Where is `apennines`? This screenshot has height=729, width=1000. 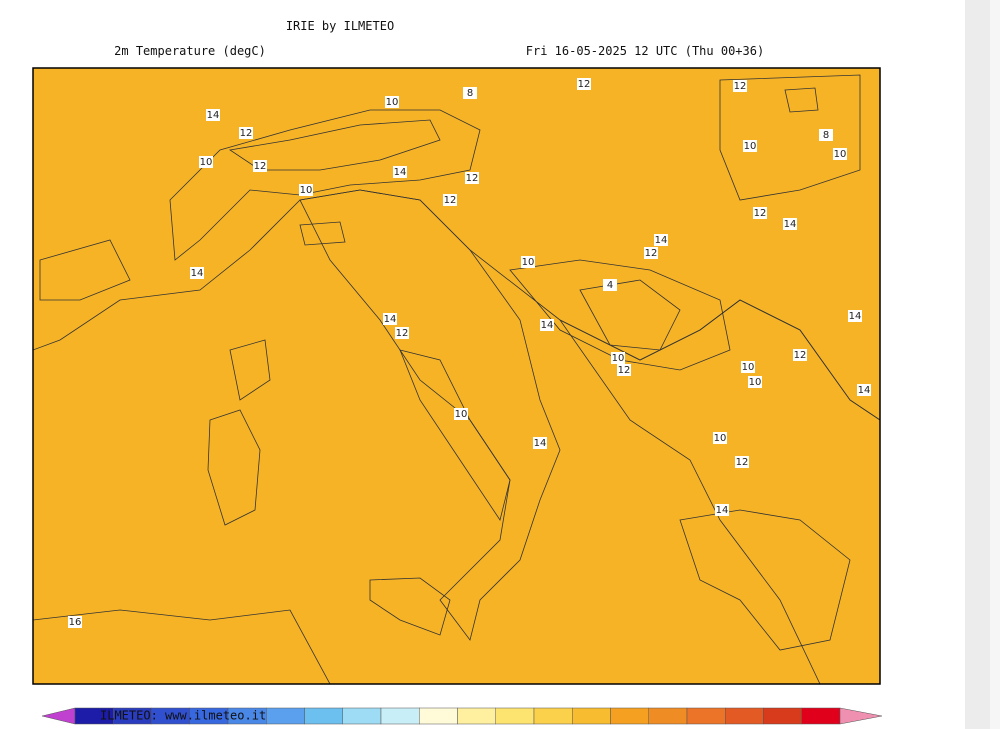 apennines is located at coordinates (455, 435).